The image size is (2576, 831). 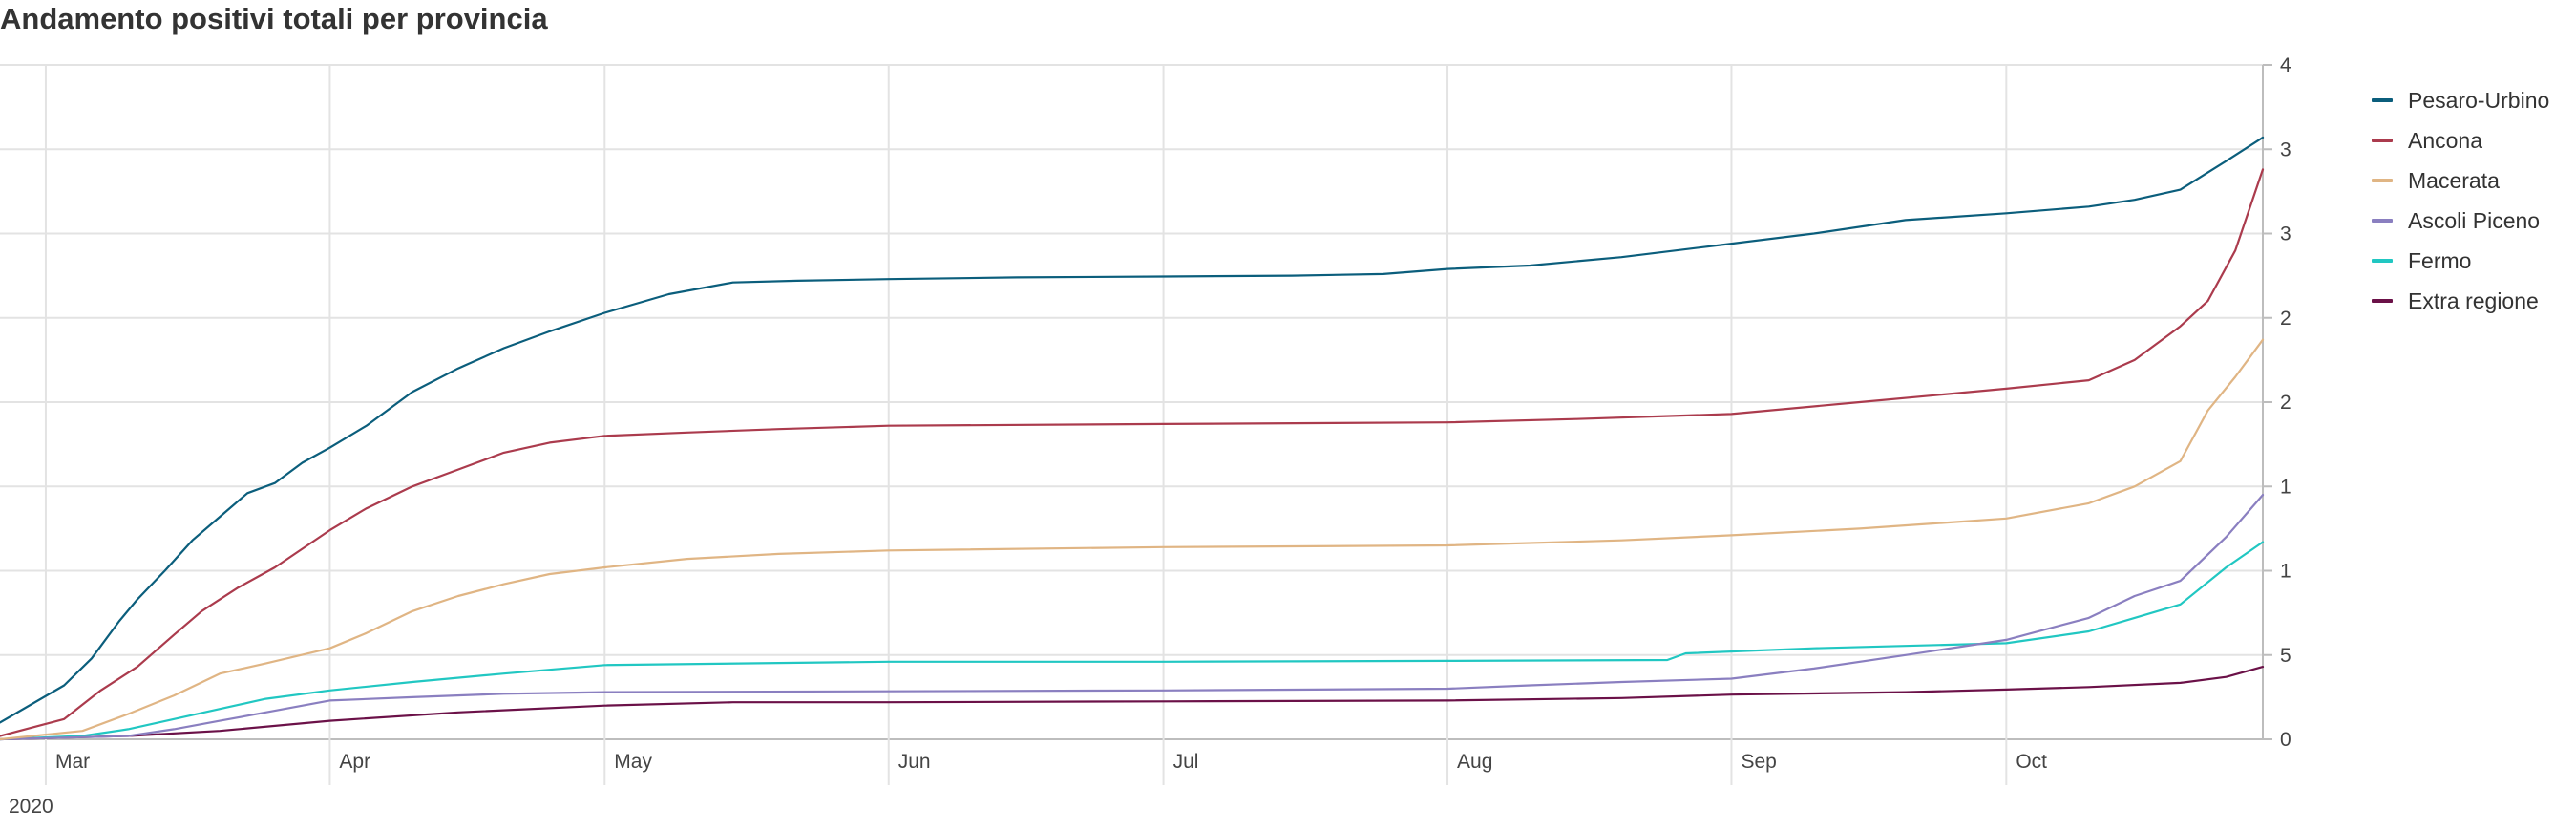 I want to click on x-tick-label: Sep, so click(x=1758, y=762).